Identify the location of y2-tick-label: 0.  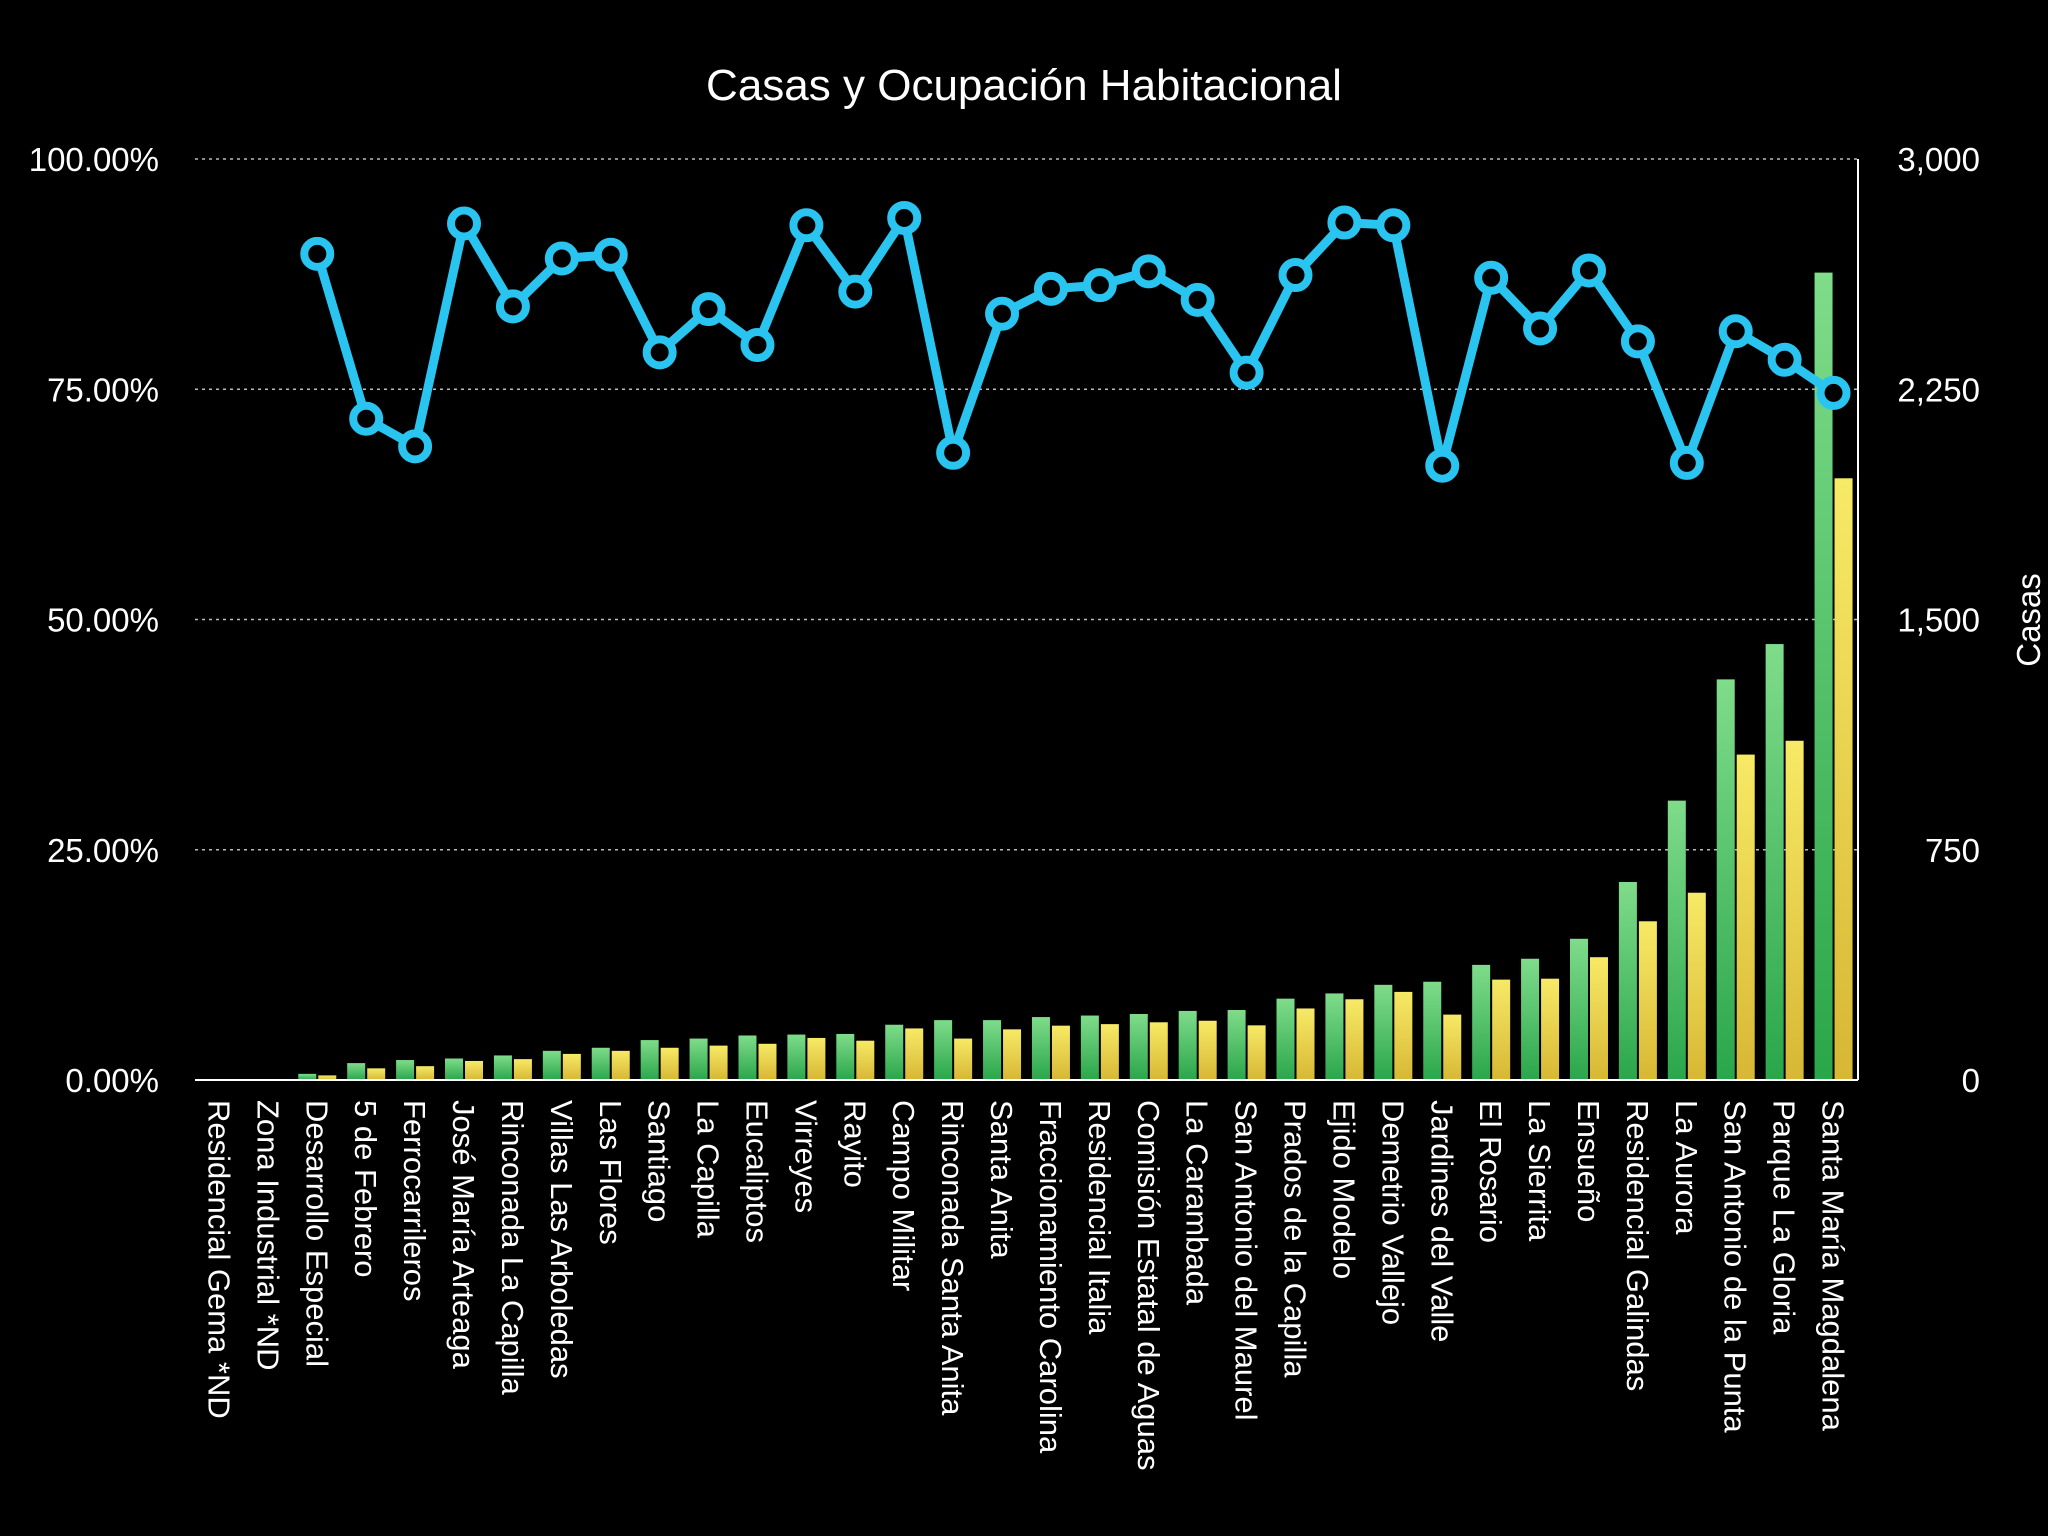
(1971, 1080).